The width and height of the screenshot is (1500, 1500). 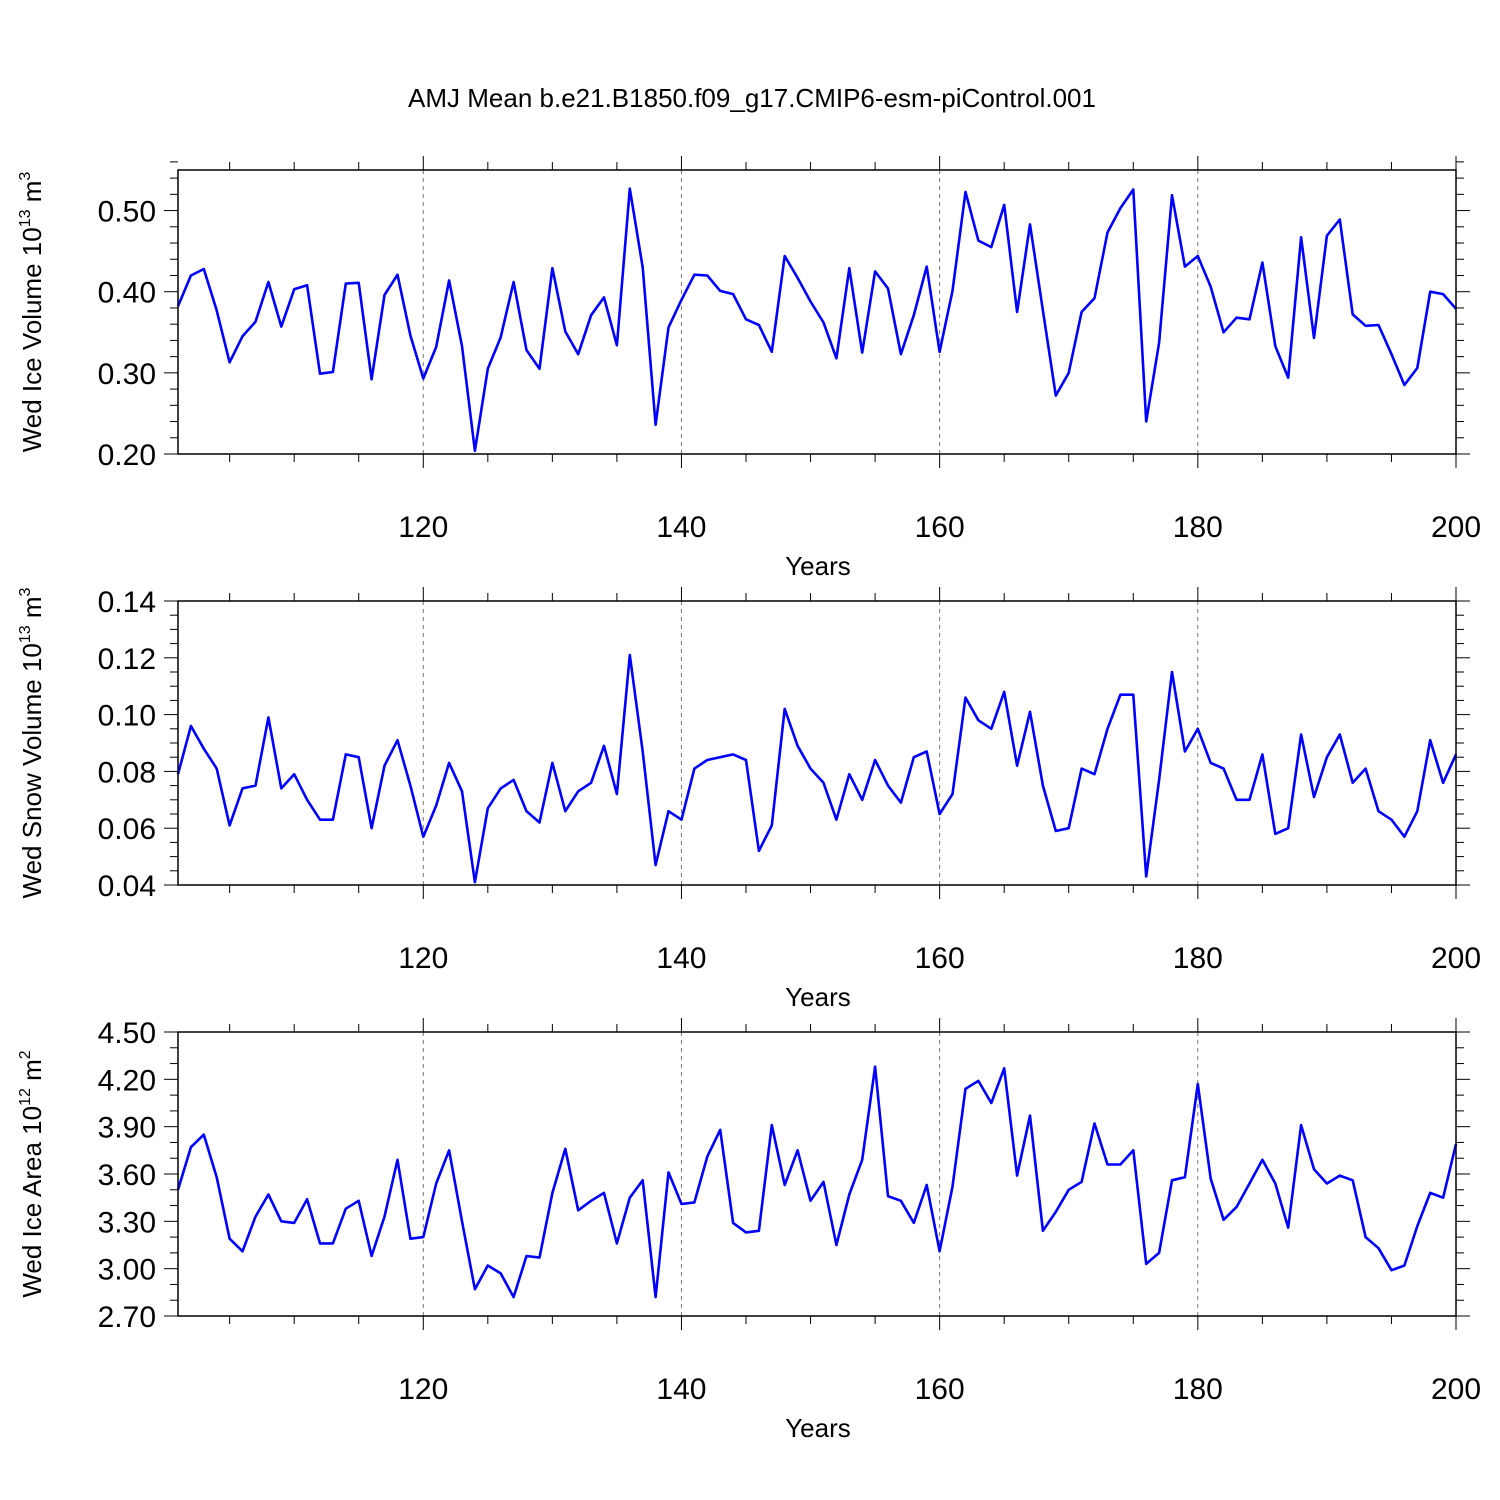 I want to click on y-tick-label: 4.20, so click(x=127, y=1080).